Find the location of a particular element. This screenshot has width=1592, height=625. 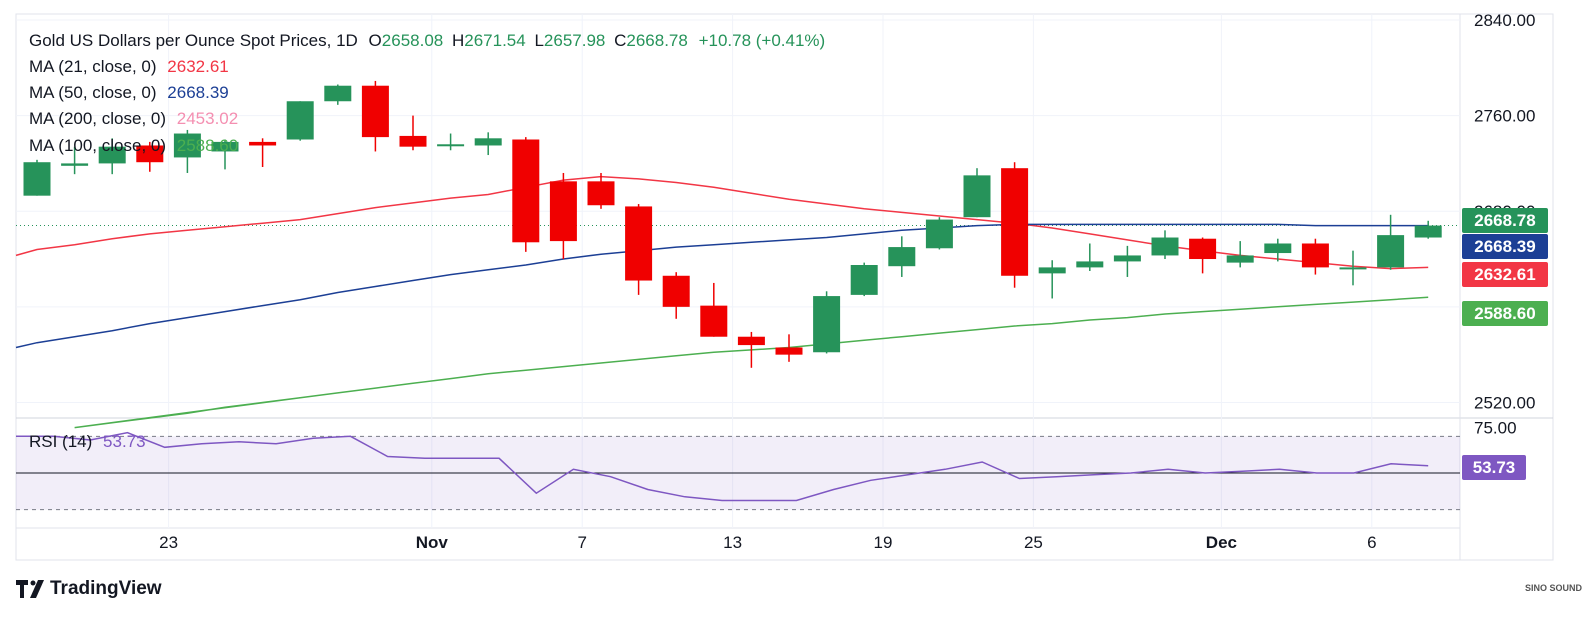

tradingview-logo: TradingView is located at coordinates (89, 589).